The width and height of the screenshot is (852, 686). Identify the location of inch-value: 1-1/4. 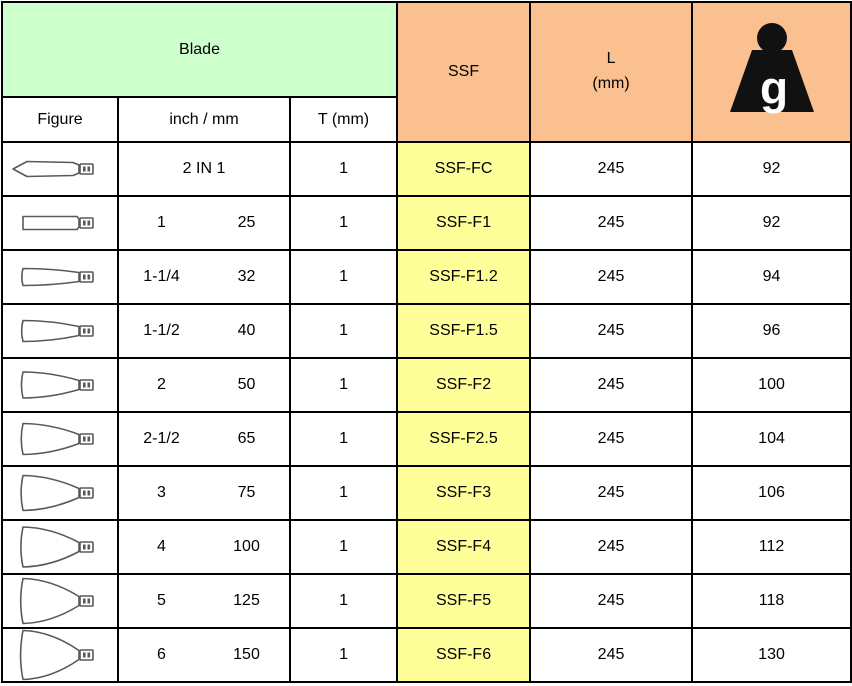
(161, 276).